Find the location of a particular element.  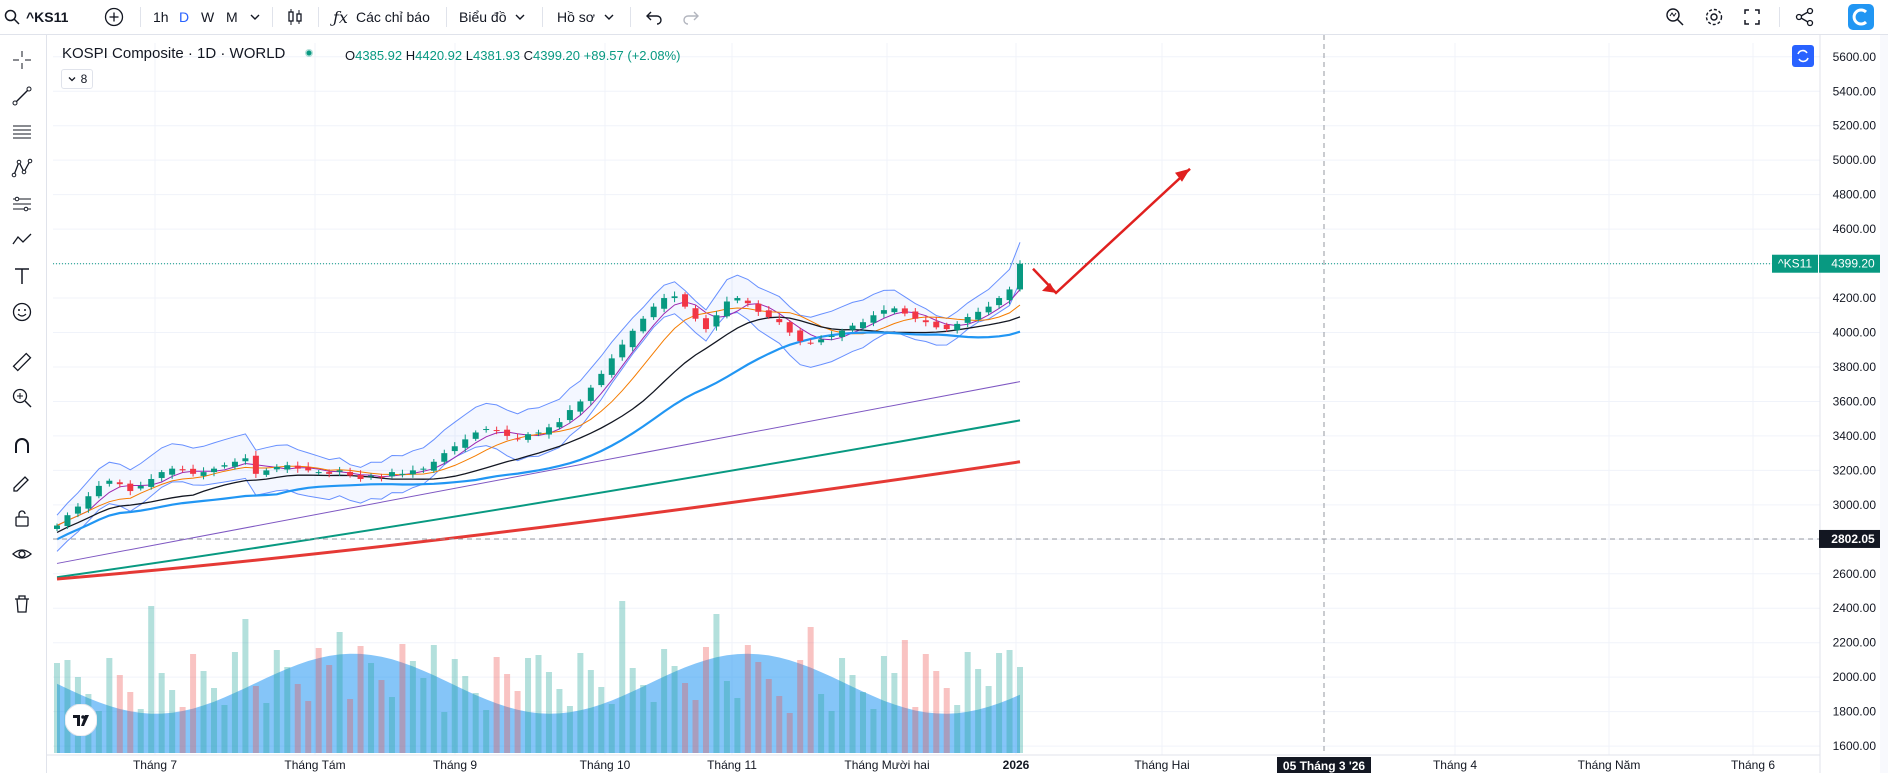

text-tool is located at coordinates (22, 276).